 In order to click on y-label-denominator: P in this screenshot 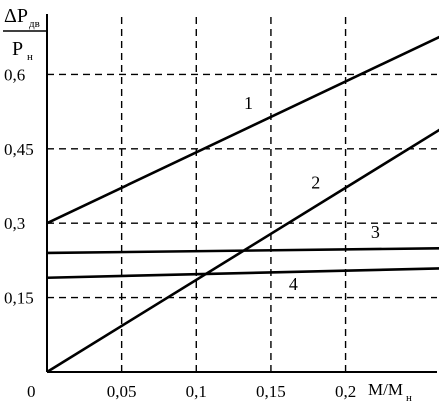, I will do `click(17, 49)`.